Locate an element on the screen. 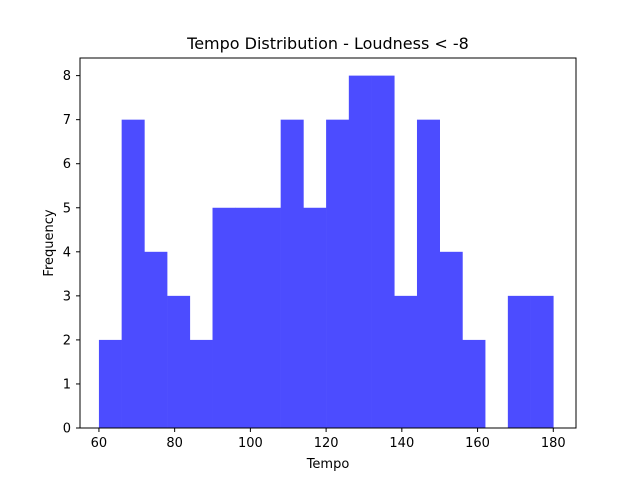  x-axis-label: Tempo is located at coordinates (328, 464).